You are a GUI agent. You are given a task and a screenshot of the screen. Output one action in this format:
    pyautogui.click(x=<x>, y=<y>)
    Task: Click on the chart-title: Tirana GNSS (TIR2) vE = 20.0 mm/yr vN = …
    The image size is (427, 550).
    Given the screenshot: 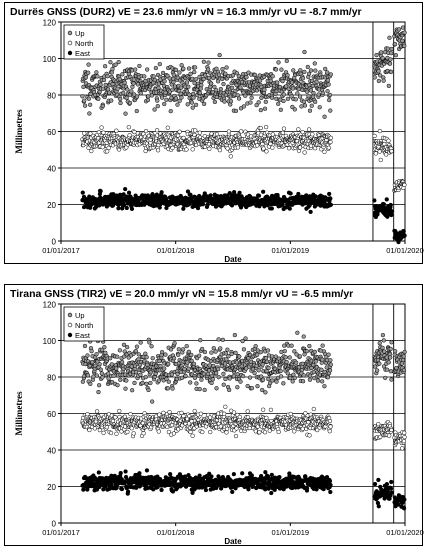 What is the action you would take?
    pyautogui.click(x=182, y=294)
    